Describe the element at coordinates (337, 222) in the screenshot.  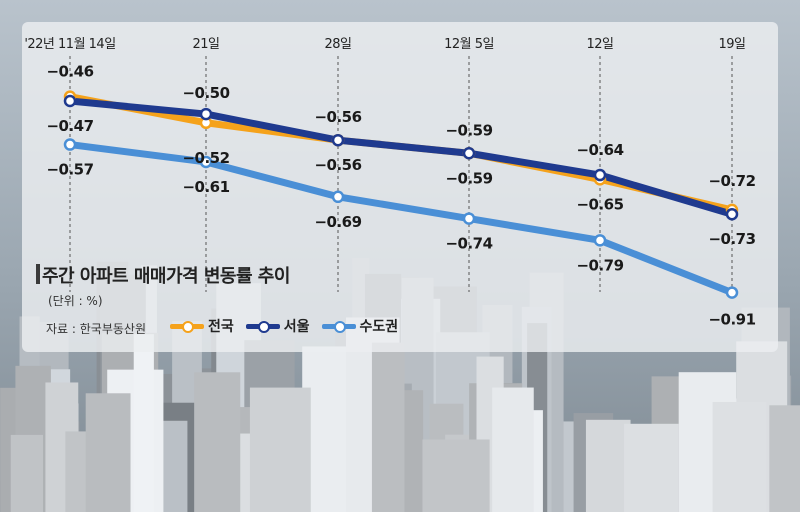
I see `data-label: −0.69` at that location.